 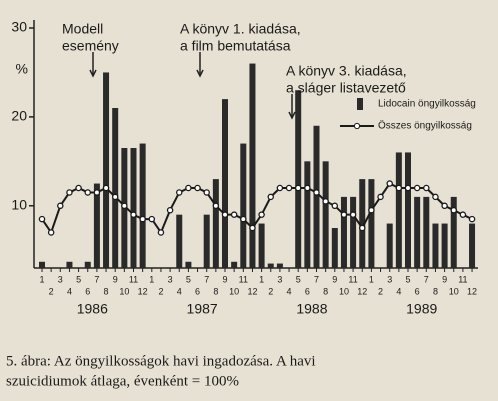 I want to click on legend-label: Lidocain öngyilkosság, so click(x=427, y=104).